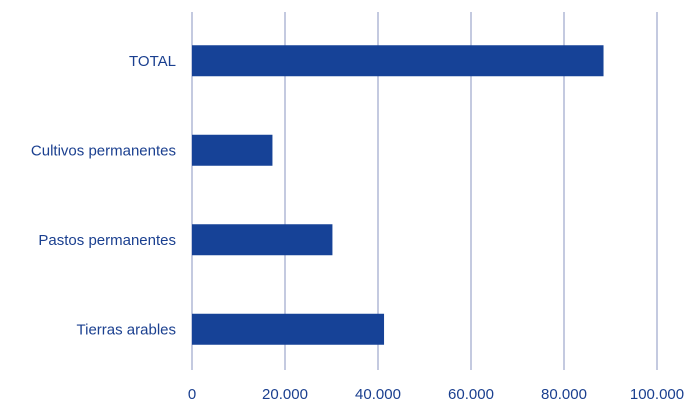 The height and width of the screenshot is (405, 691). Describe the element at coordinates (192, 394) in the screenshot. I see `x-tick-label-0: 0` at that location.